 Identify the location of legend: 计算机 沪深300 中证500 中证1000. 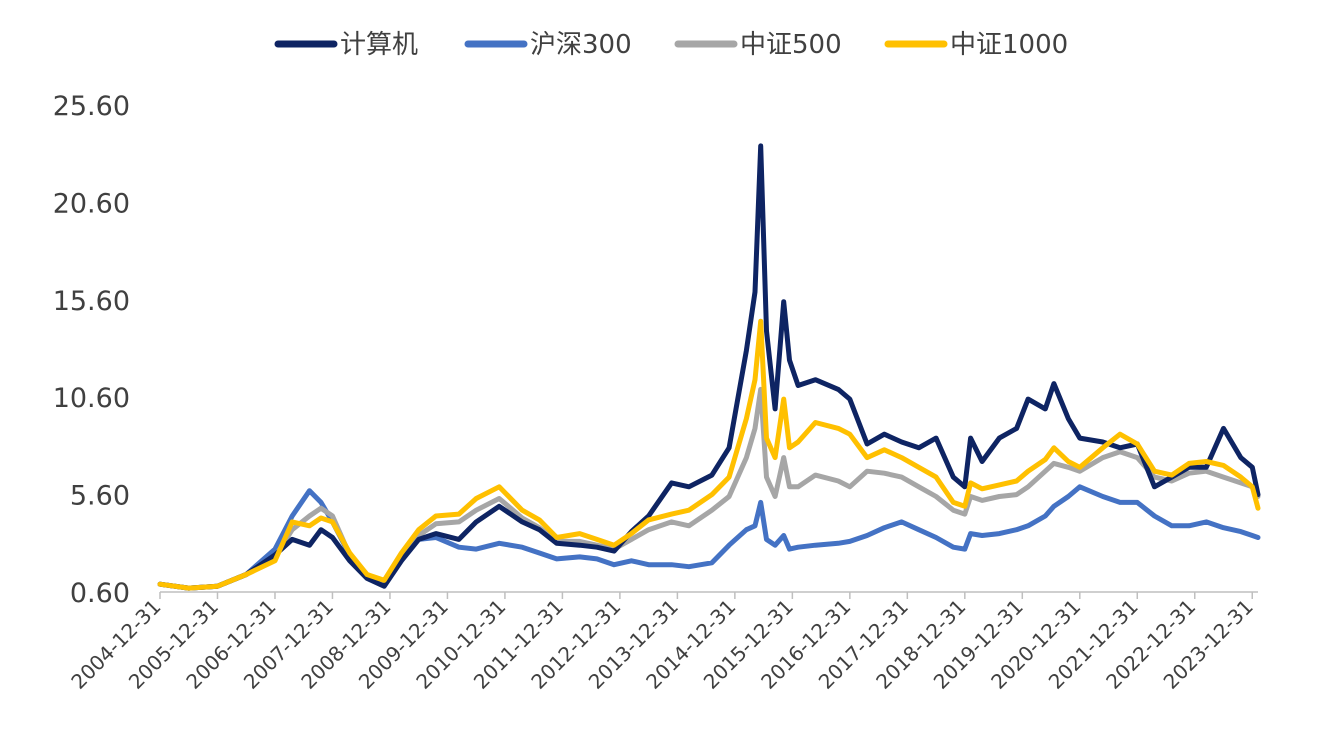
(671, 45).